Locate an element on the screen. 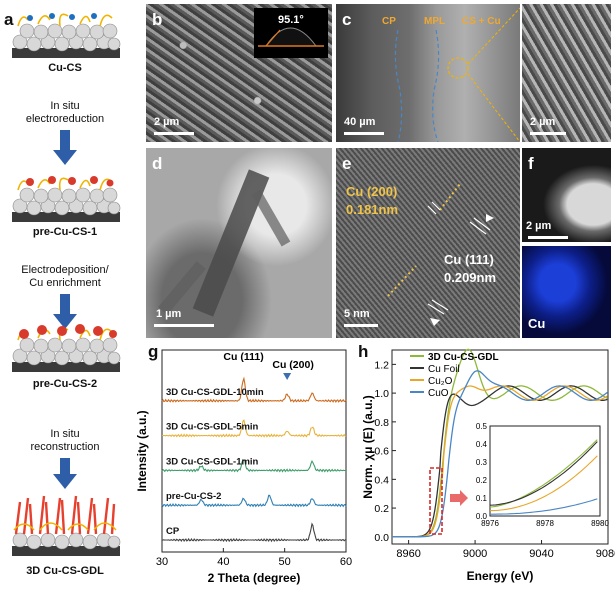 The image size is (615, 593). xrd-x-tick-label: 60 is located at coordinates (346, 562).